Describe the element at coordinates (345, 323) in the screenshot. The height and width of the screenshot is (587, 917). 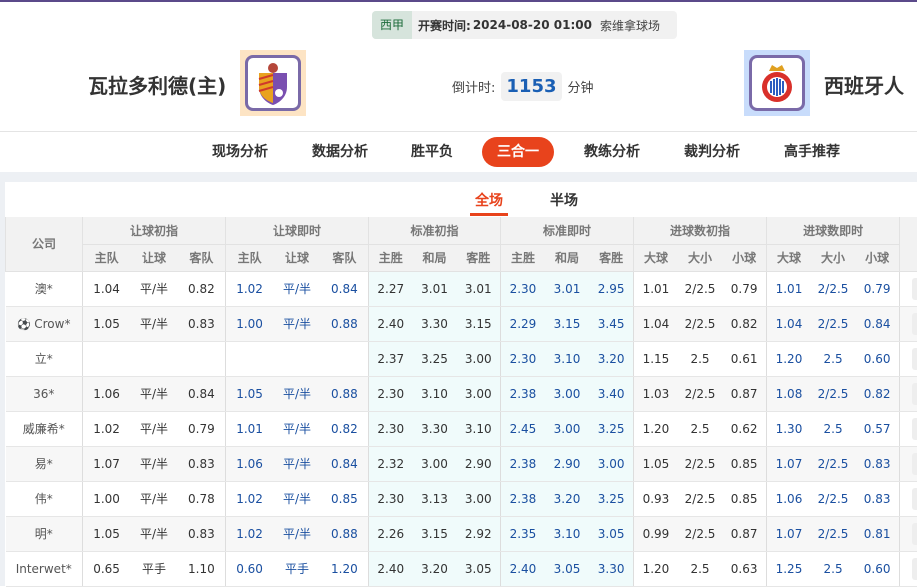
I see `odds-cell: 0.88` at that location.